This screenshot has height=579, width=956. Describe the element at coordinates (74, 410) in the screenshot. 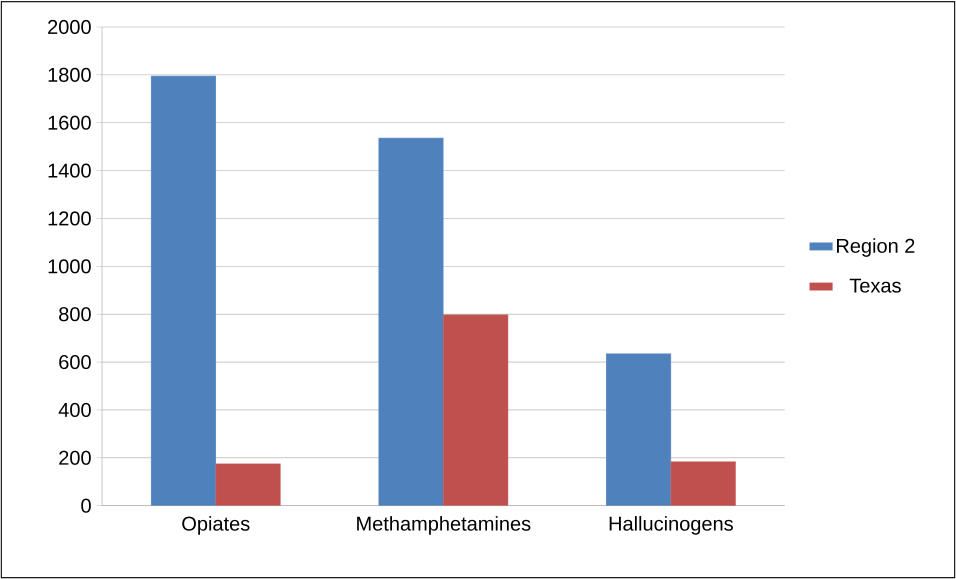

I see `y-tick-label: 400` at that location.